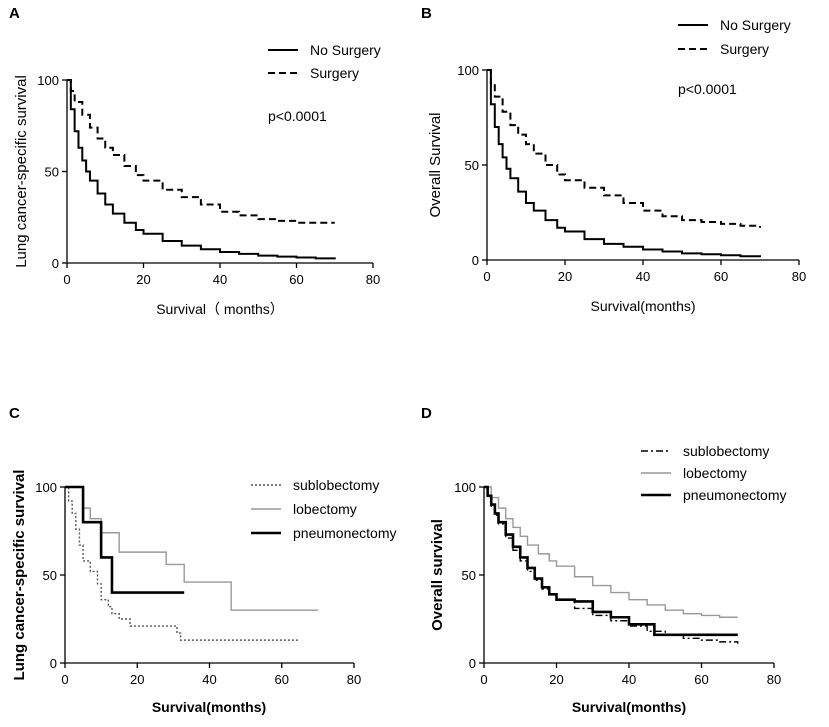 The image size is (829, 727). Describe the element at coordinates (426, 413) in the screenshot. I see `panel-label: D` at that location.